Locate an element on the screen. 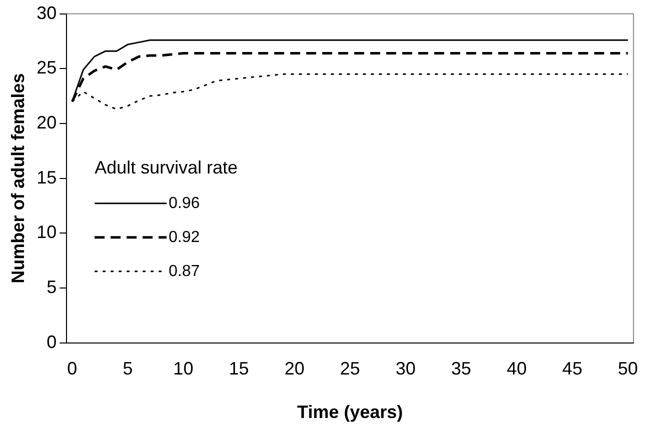 The image size is (646, 434). y-tick-label: 25 is located at coordinates (46, 68).